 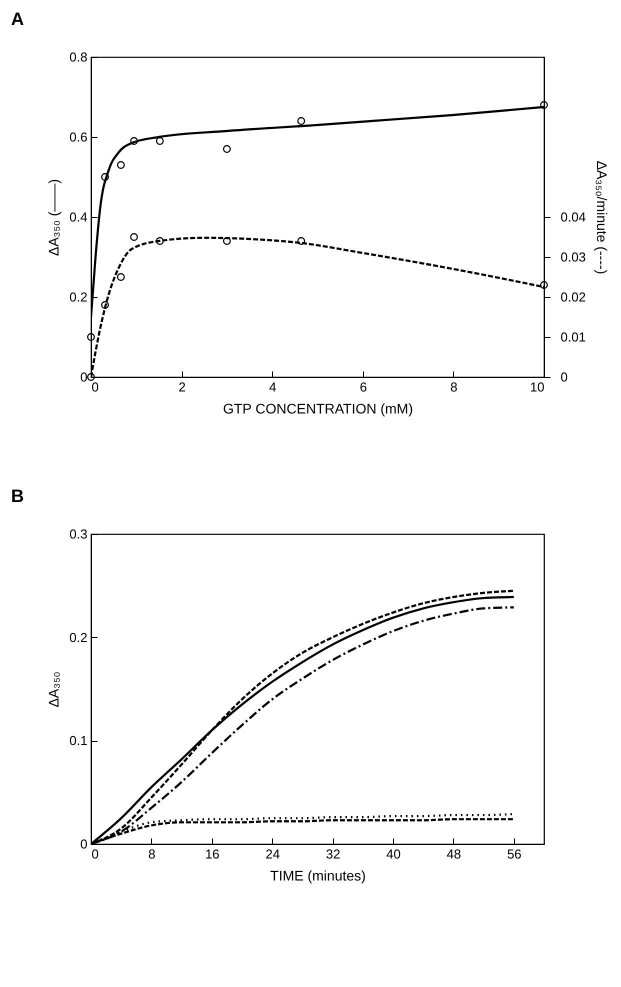 I want to click on y2-tick-label: 0.03, so click(x=573, y=257).